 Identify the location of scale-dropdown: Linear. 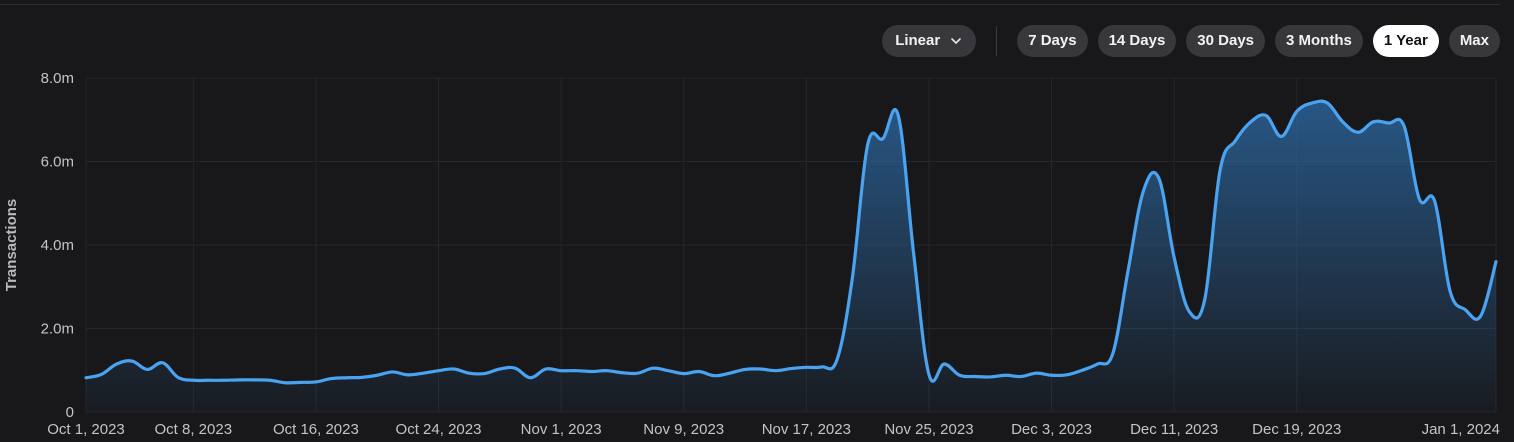
(929, 41).